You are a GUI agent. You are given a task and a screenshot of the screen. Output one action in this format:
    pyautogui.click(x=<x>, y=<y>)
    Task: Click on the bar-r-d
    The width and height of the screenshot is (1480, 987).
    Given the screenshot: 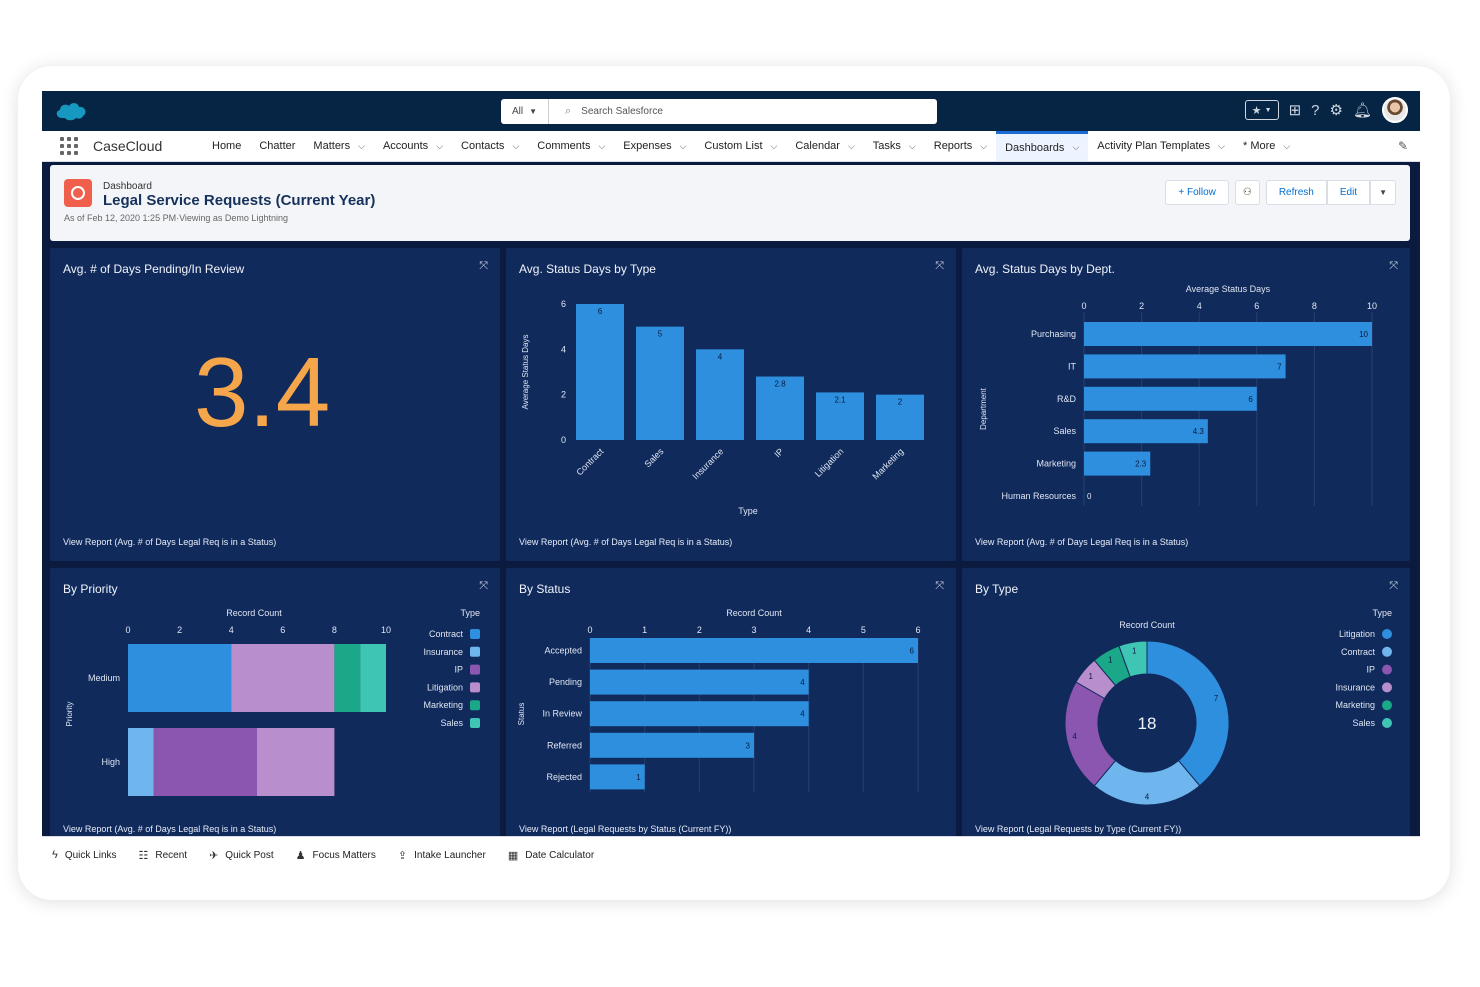 What is the action you would take?
    pyautogui.click(x=1170, y=398)
    